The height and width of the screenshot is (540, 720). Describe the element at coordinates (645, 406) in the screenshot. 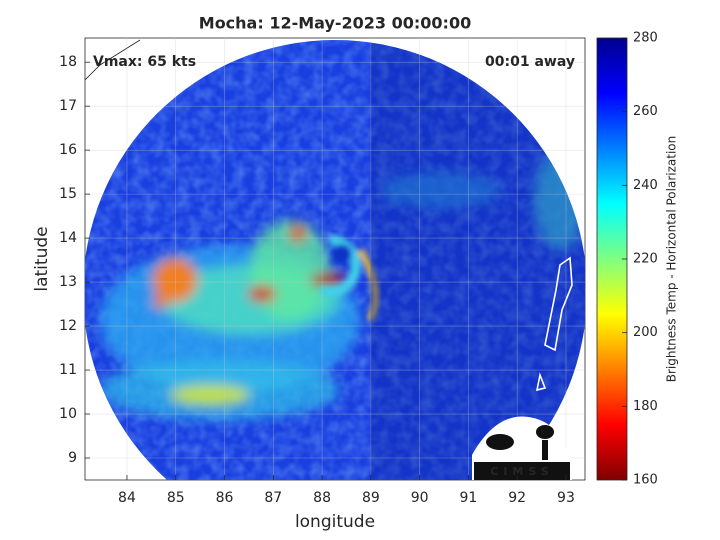

I see `colorbar-tick-label: 180` at that location.